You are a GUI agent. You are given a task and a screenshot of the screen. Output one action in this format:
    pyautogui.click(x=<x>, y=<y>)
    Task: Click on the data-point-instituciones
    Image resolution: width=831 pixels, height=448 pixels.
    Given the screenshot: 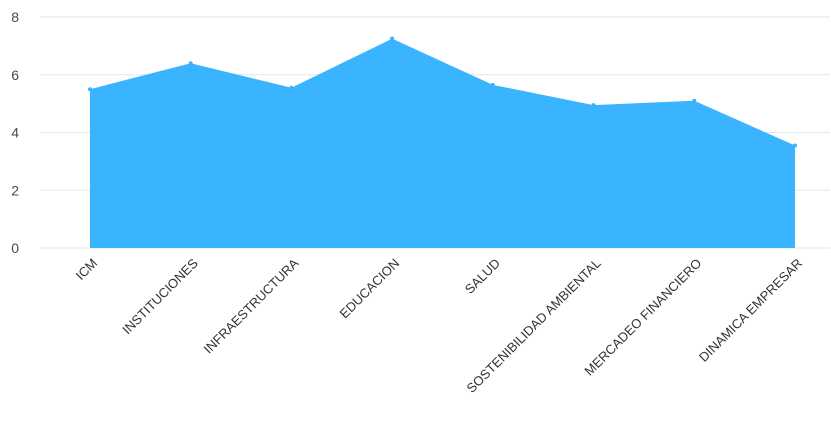 What is the action you would take?
    pyautogui.click(x=190, y=63)
    